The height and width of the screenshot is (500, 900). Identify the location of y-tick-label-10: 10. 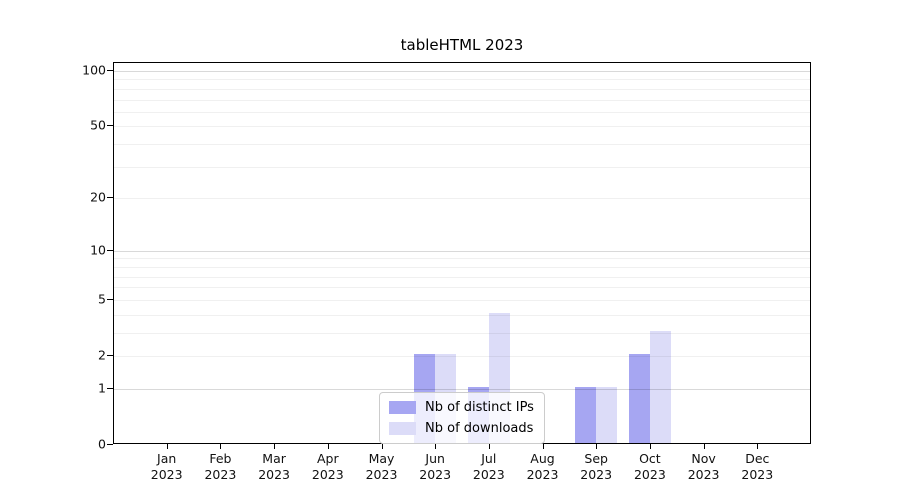
(98, 250).